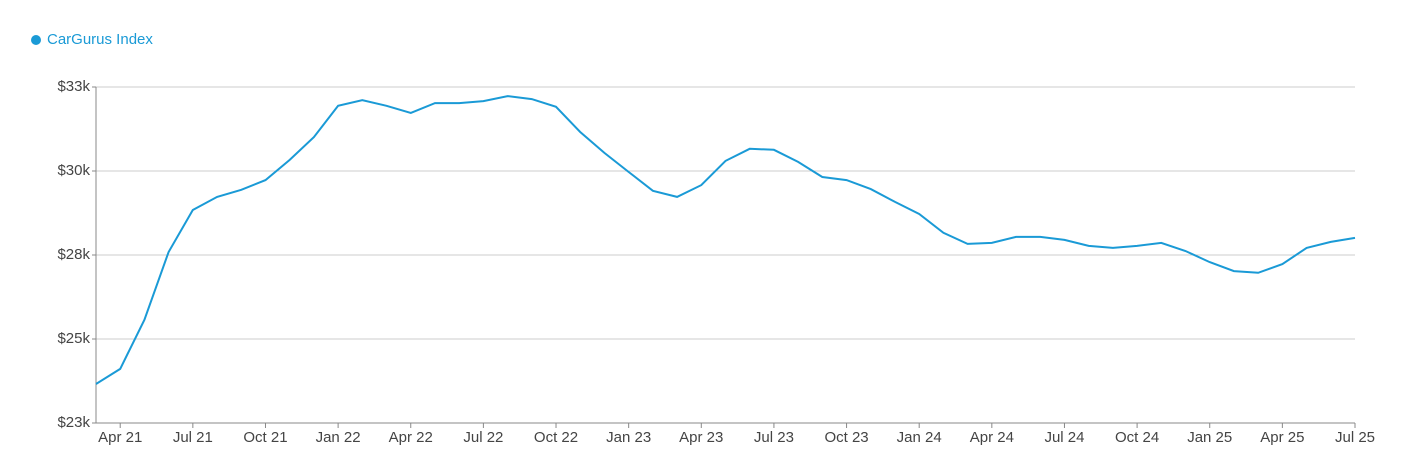 This screenshot has height=466, width=1404. I want to click on x-tick-label: Jul 25, so click(1355, 437).